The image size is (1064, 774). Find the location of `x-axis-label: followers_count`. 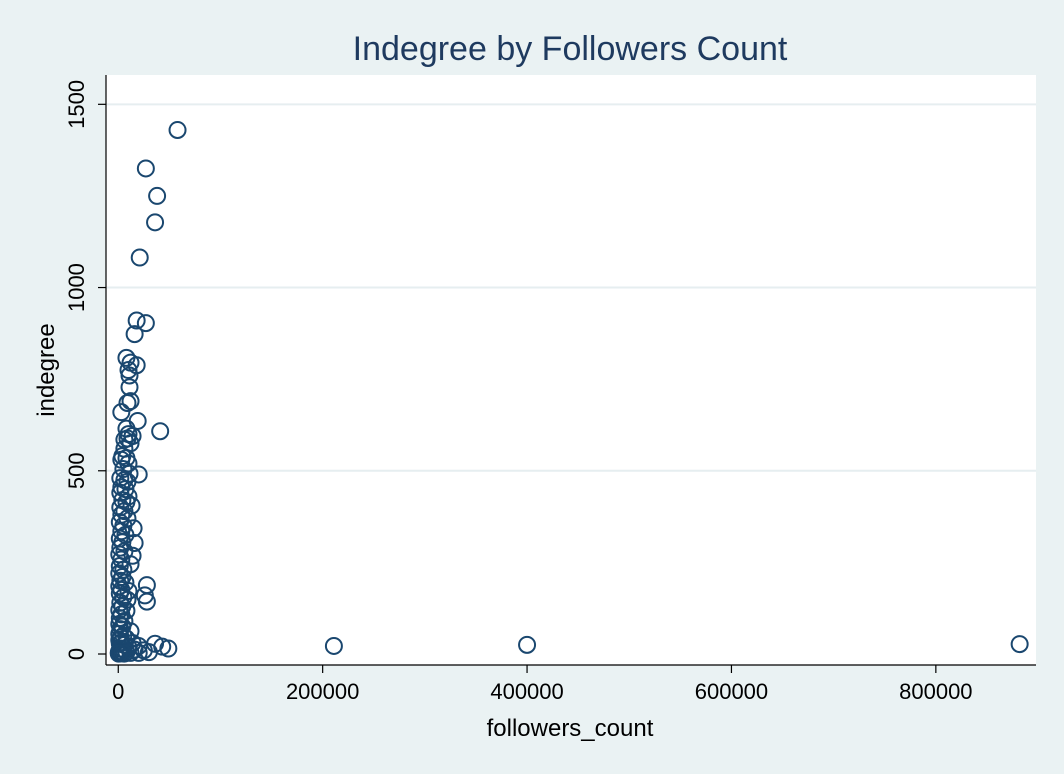

x-axis-label: followers_count is located at coordinates (570, 728).